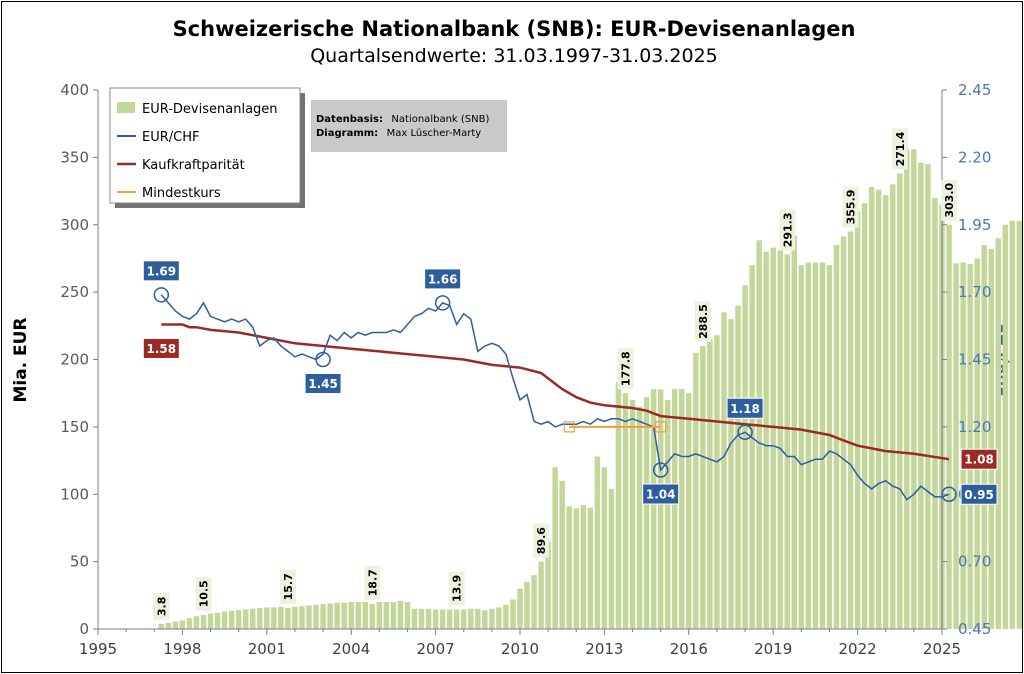 This screenshot has height=674, width=1024. I want to click on callout-label: 1.45, so click(323, 384).